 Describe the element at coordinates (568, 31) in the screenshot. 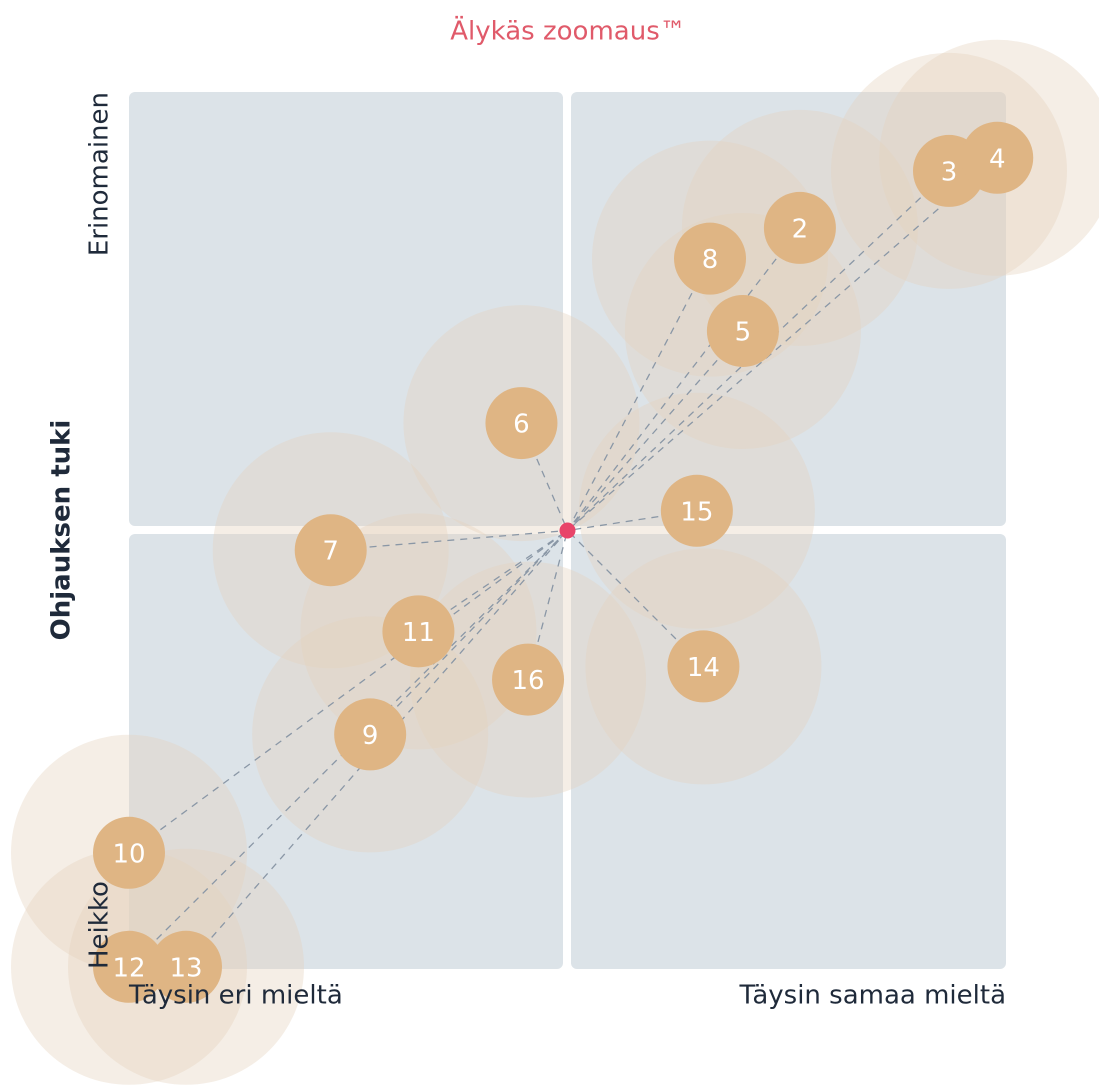

I see `chart-title: Älykäs zoomaus™` at that location.